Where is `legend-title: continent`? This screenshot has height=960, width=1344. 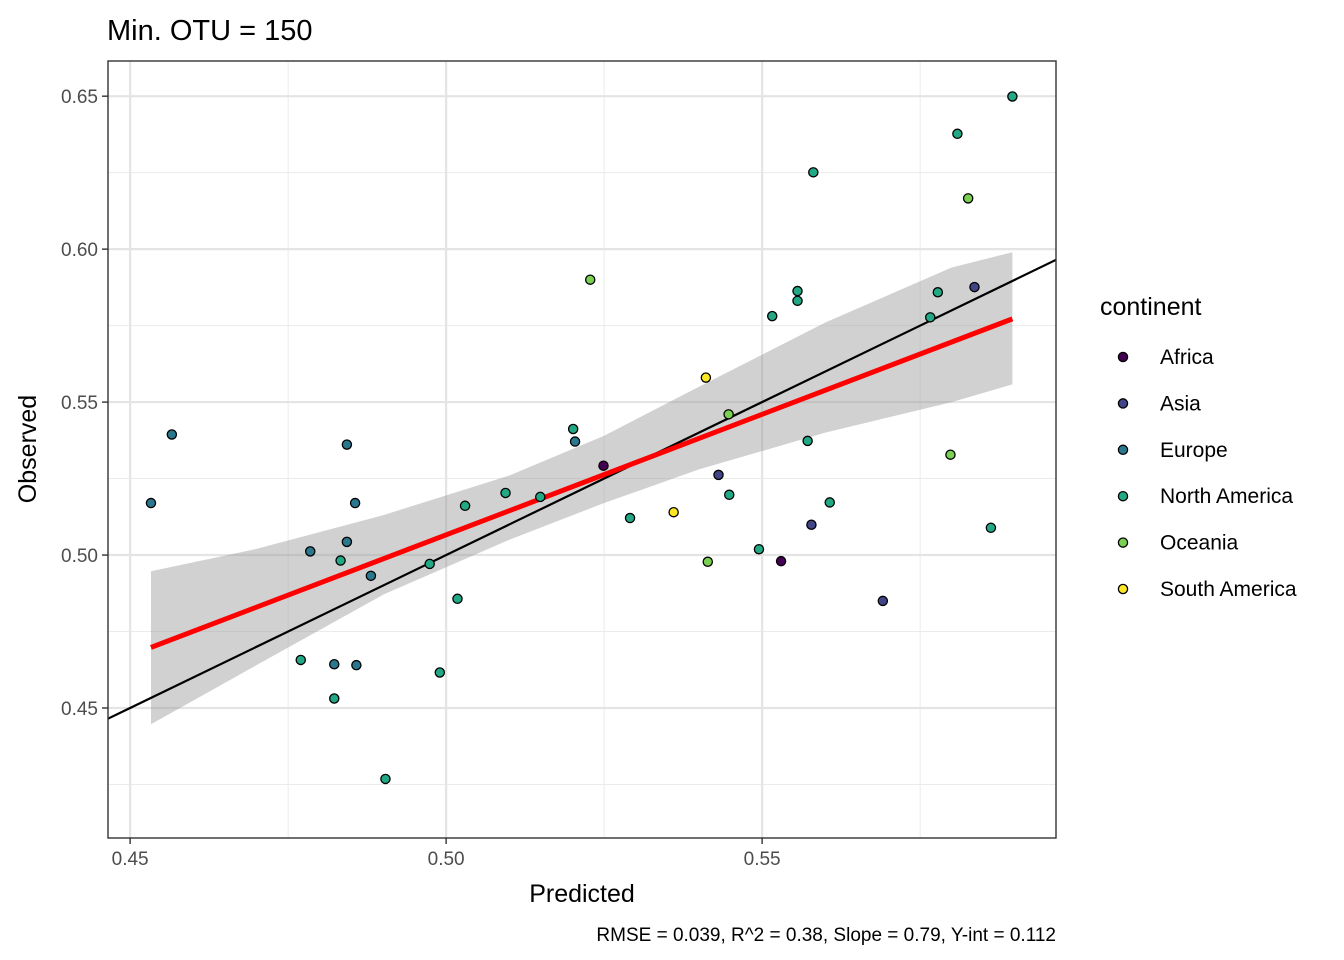 legend-title: continent is located at coordinates (1151, 307).